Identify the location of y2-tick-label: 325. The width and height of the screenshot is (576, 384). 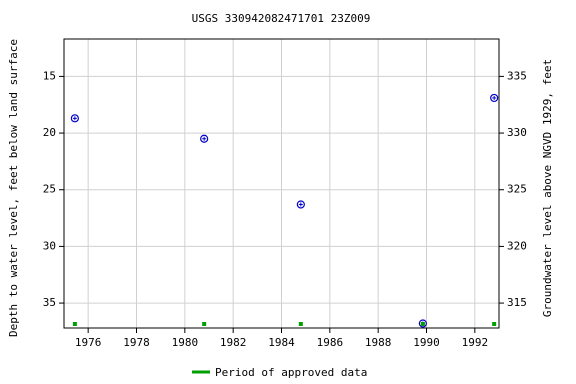
(517, 189).